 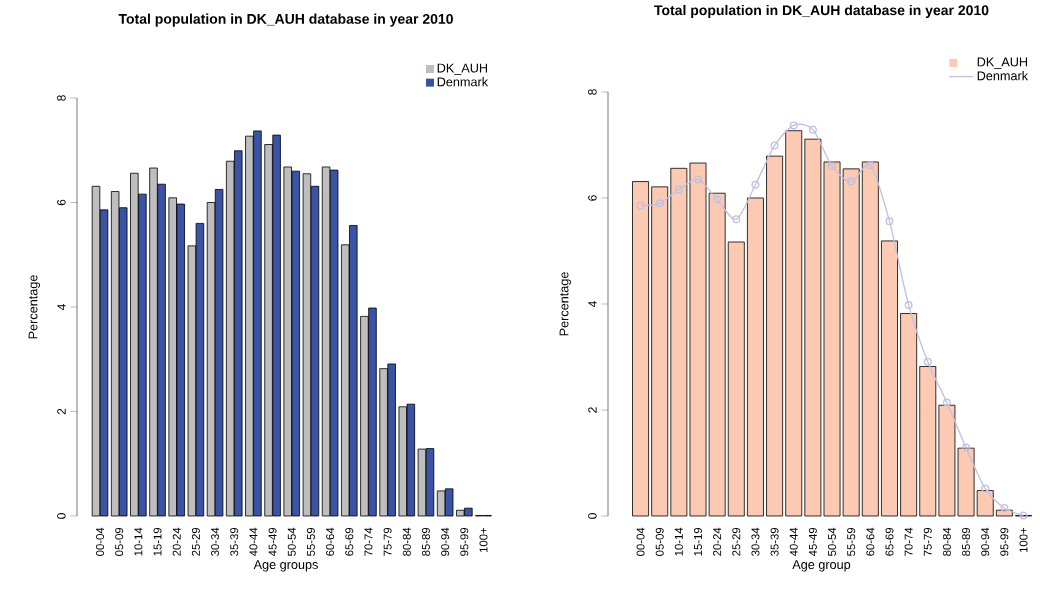 What do you see at coordinates (821, 566) in the screenshot?
I see `x-axis-title: Age group` at bounding box center [821, 566].